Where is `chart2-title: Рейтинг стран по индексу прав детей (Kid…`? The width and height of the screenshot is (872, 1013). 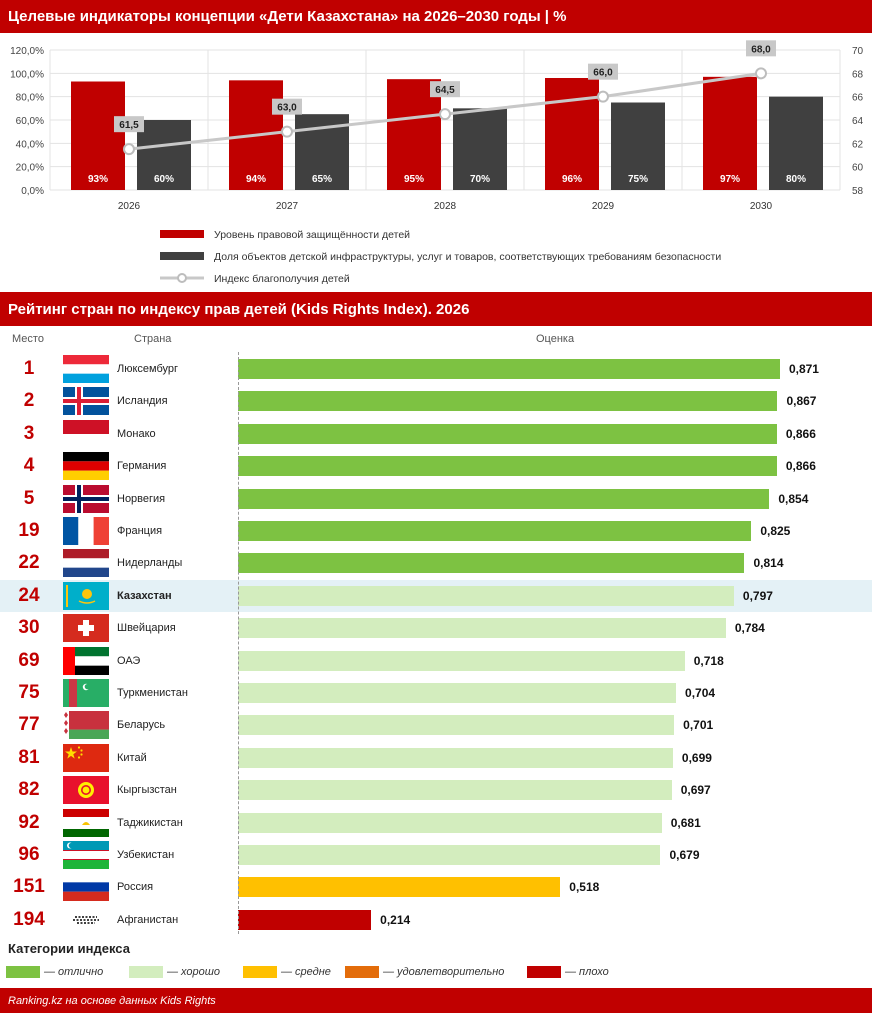
chart2-title: Рейтинг стран по индексу прав детей (Kid… is located at coordinates (239, 309).